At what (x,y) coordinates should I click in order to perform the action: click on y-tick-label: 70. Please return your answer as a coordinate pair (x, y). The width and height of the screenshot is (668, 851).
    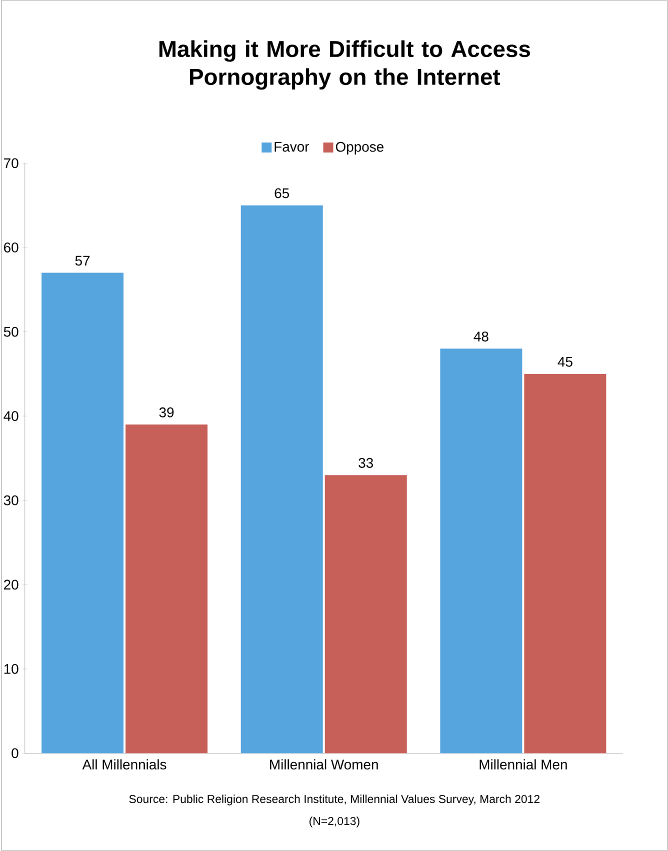
    Looking at the image, I should click on (11, 163).